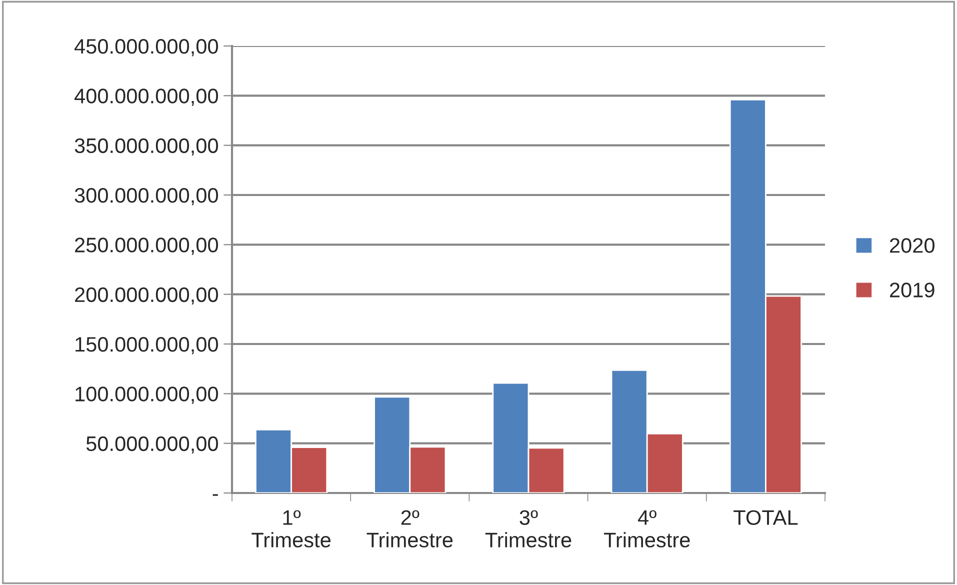  Describe the element at coordinates (146, 97) in the screenshot. I see `y-tick-label: 400.000.000,00` at that location.